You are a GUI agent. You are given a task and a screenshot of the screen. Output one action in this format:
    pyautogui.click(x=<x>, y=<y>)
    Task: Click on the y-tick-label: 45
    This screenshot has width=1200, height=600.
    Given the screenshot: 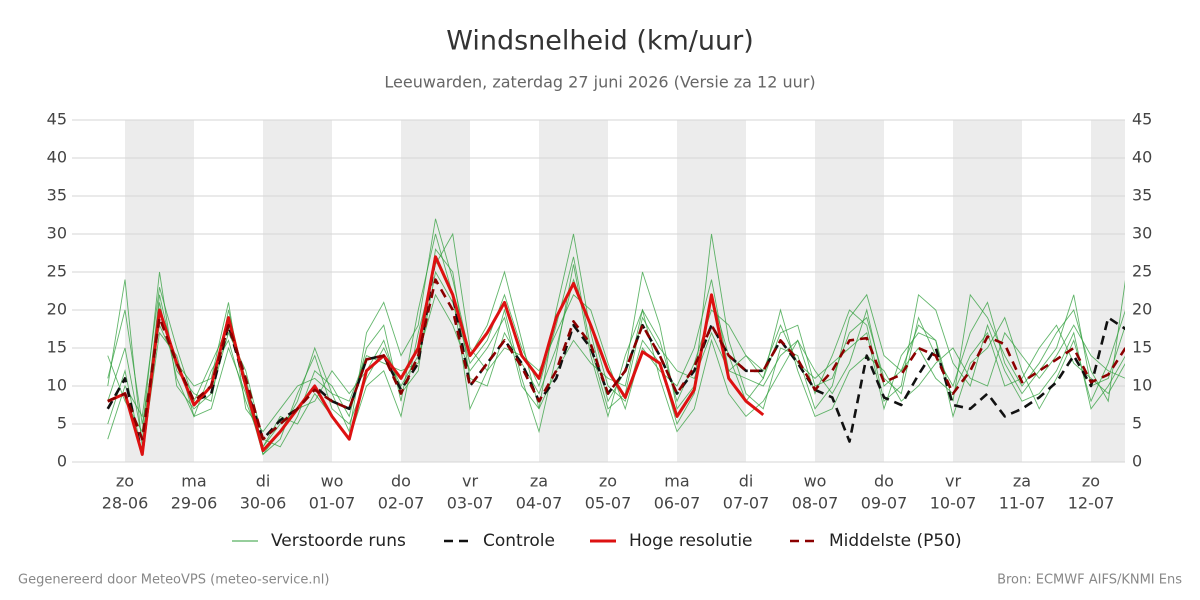 What is the action you would take?
    pyautogui.click(x=57, y=119)
    